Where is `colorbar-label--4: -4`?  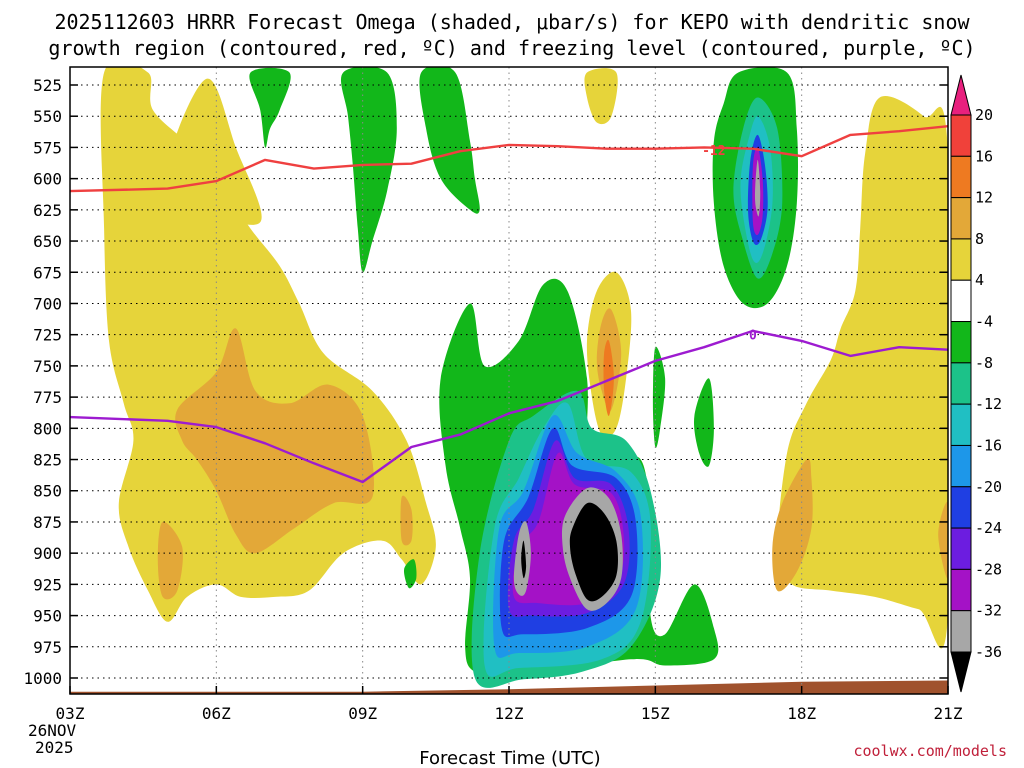 colorbar-label--4: -4 is located at coordinates (984, 322).